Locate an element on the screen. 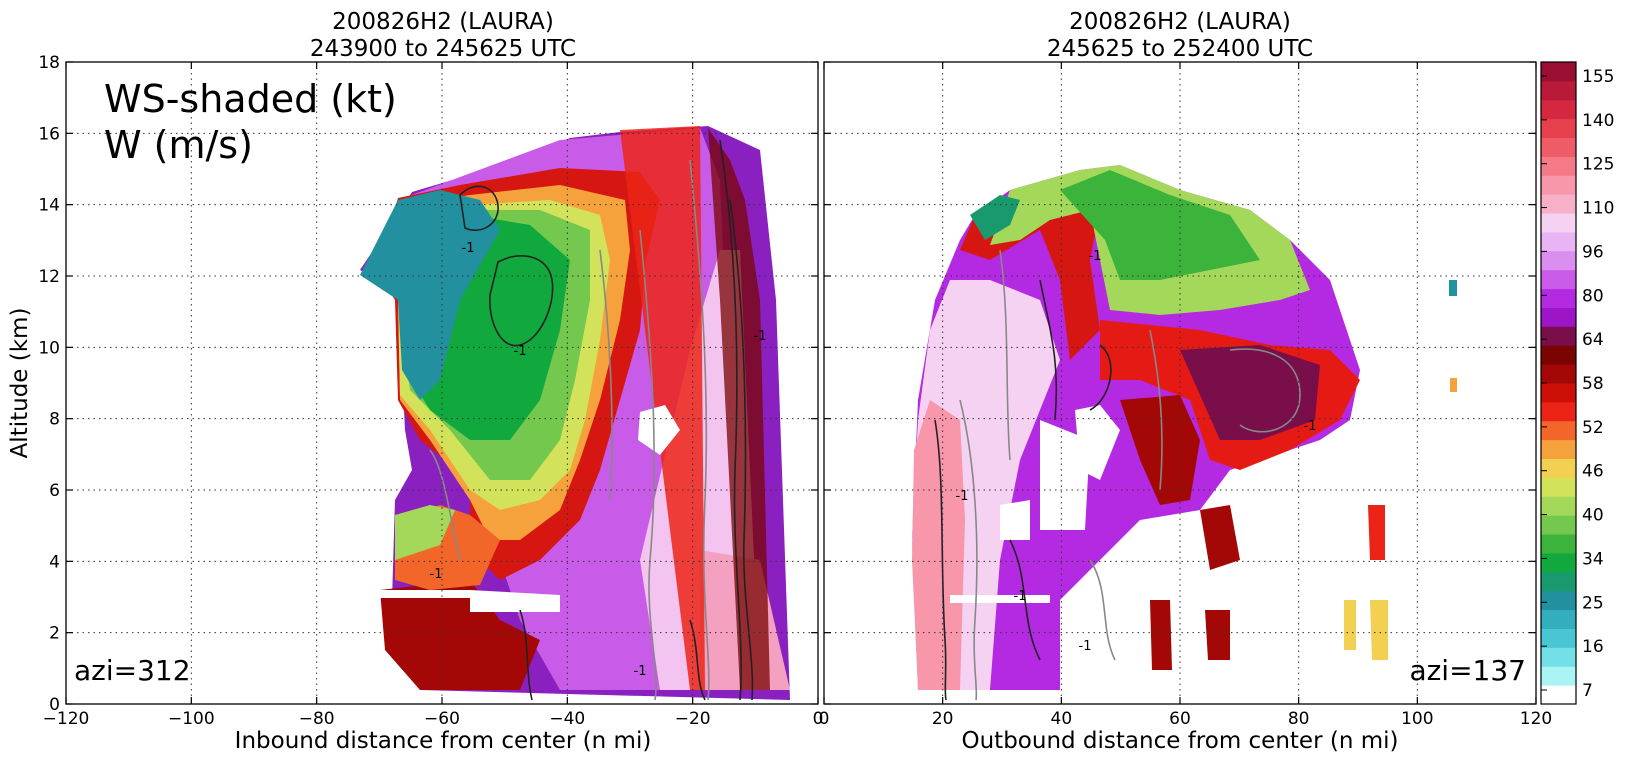  y-tick-label: 4 is located at coordinates (54, 562).